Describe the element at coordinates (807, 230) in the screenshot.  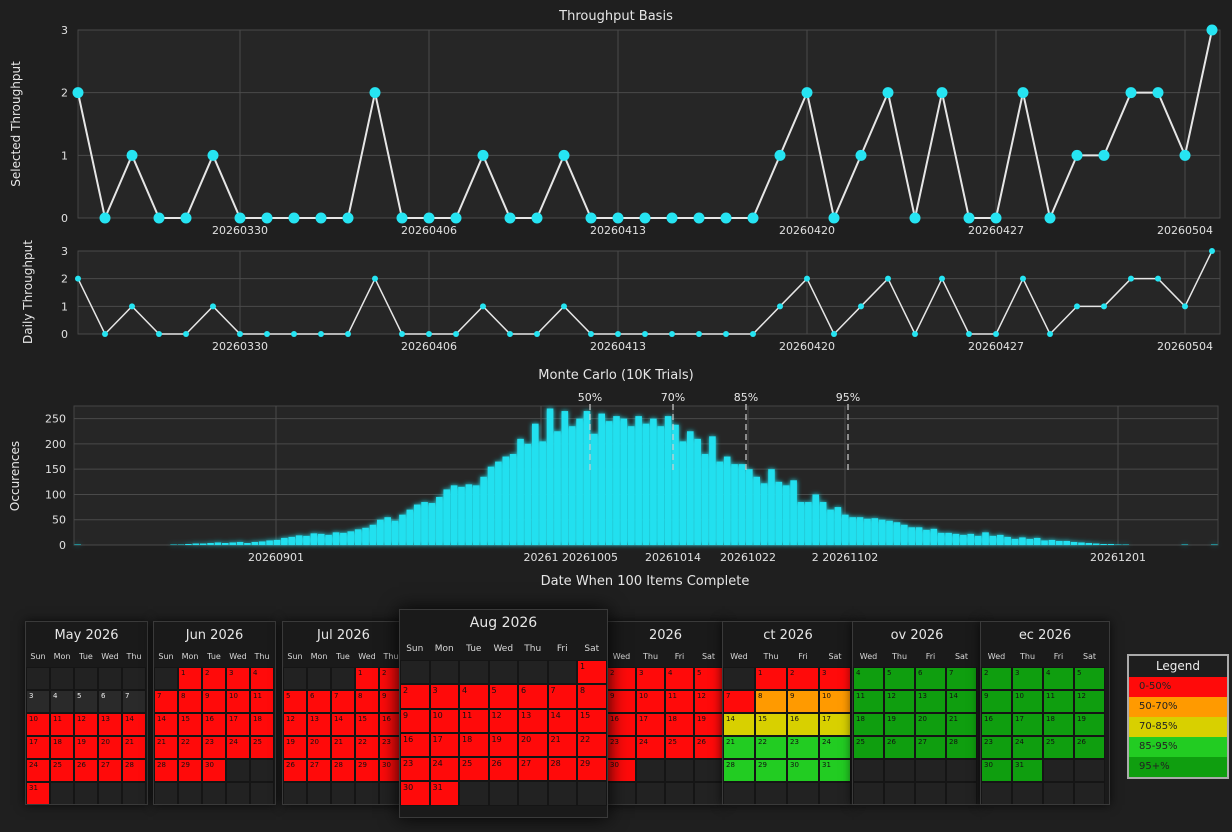
I see `xtick-label: 20260420` at that location.